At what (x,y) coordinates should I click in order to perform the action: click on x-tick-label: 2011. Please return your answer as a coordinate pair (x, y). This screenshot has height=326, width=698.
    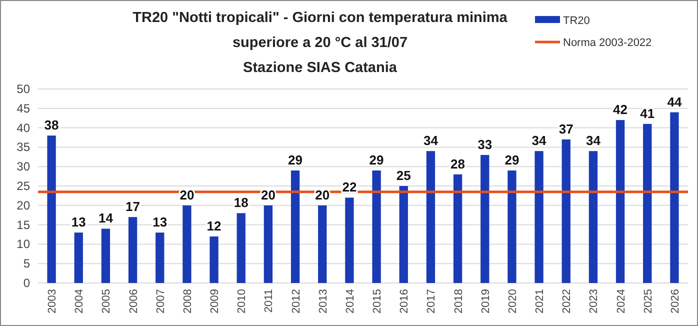
    Looking at the image, I should click on (269, 301).